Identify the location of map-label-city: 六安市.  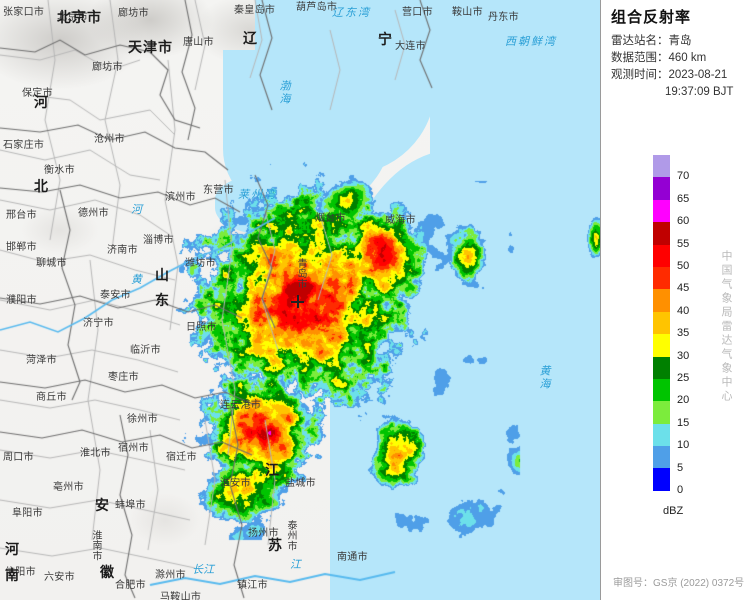
(59, 577).